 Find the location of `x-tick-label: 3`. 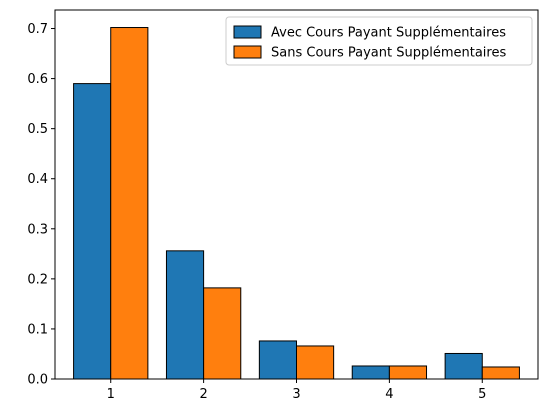

x-tick-label: 3 is located at coordinates (296, 394).